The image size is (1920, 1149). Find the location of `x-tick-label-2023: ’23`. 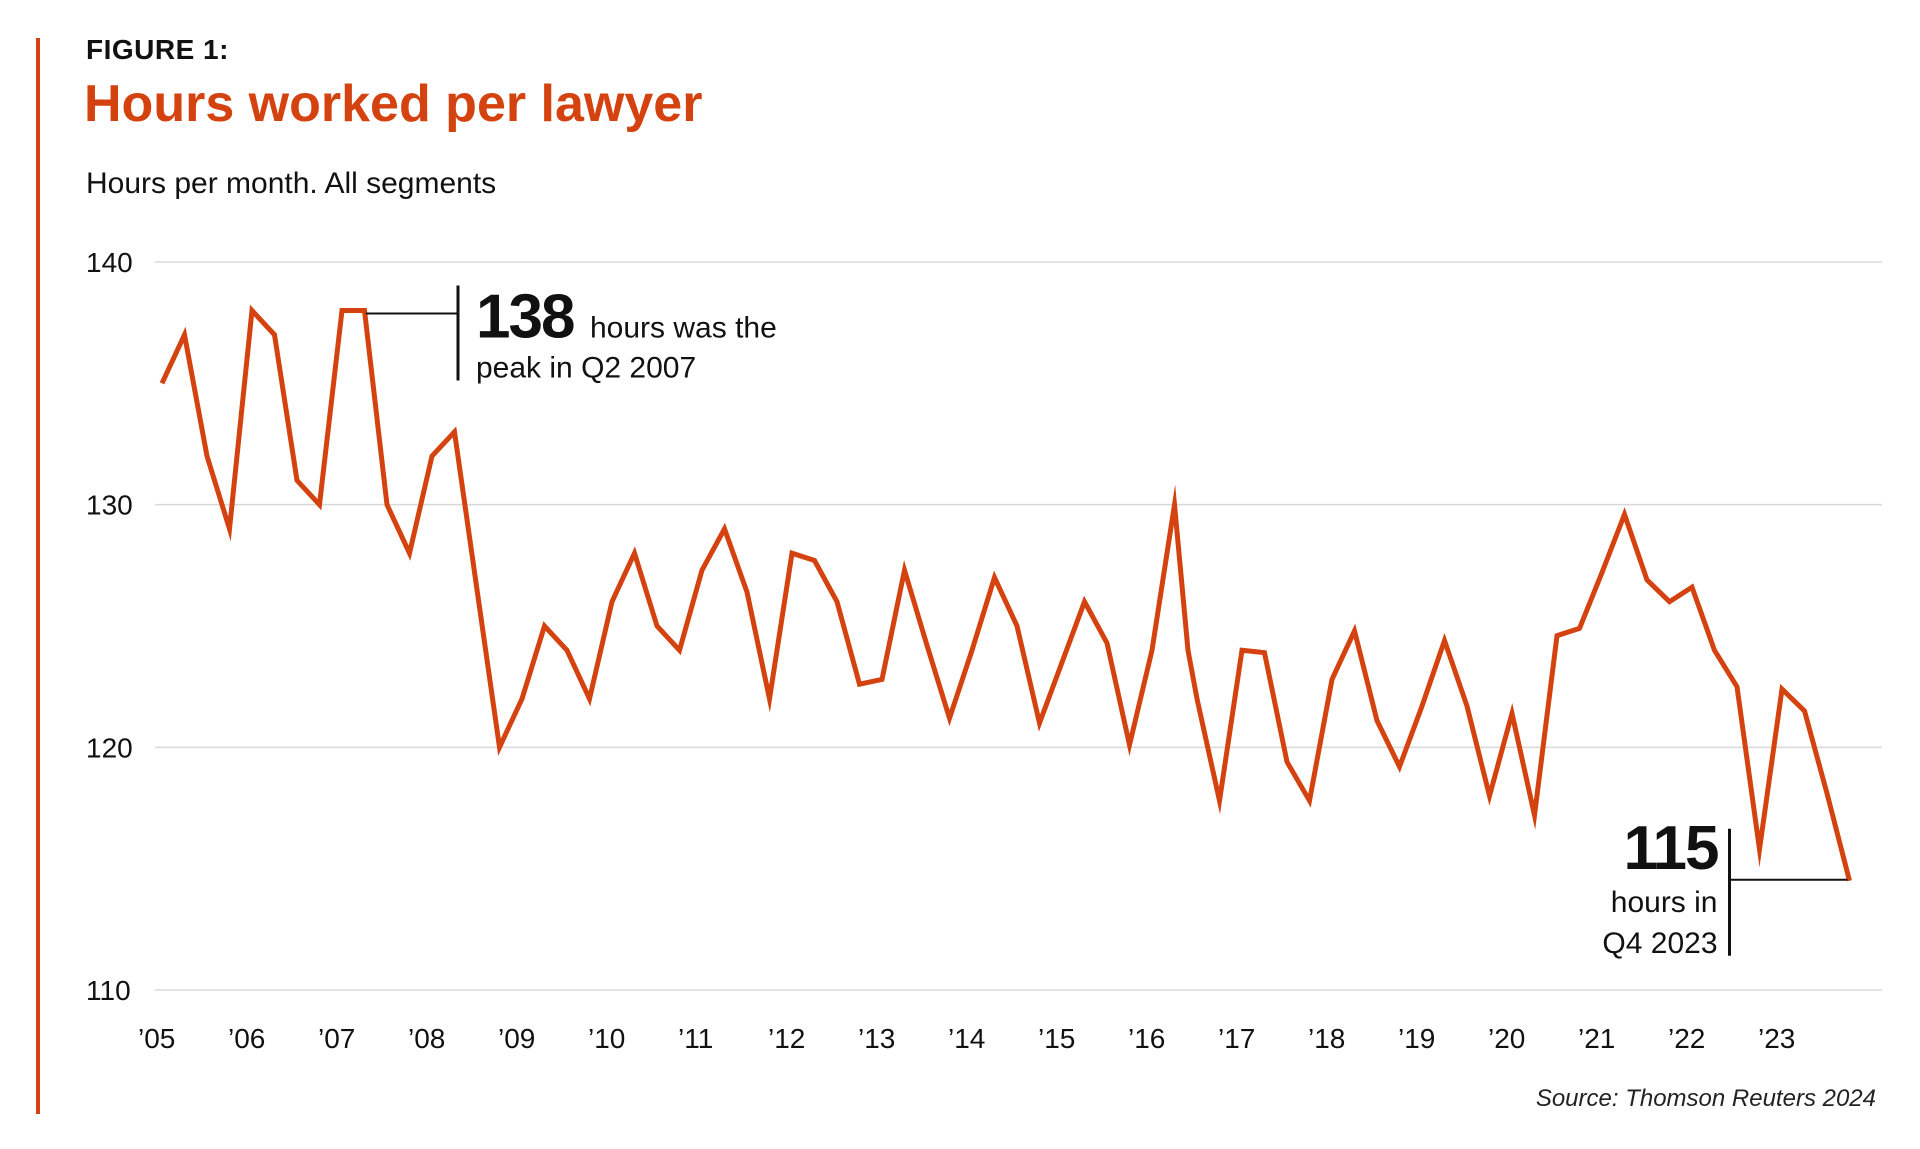

x-tick-label-2023: ’23 is located at coordinates (1776, 1038).